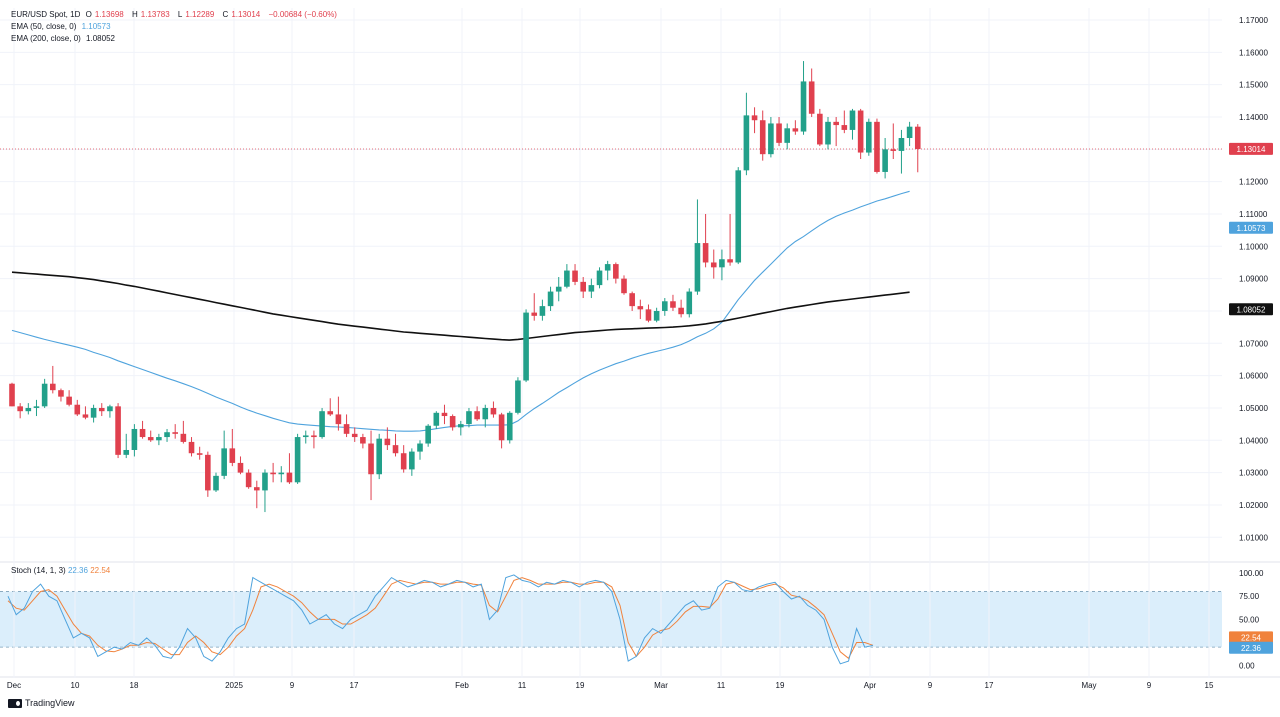 This screenshot has width=1280, height=717. I want to click on time-tick-label: Mar, so click(661, 685).